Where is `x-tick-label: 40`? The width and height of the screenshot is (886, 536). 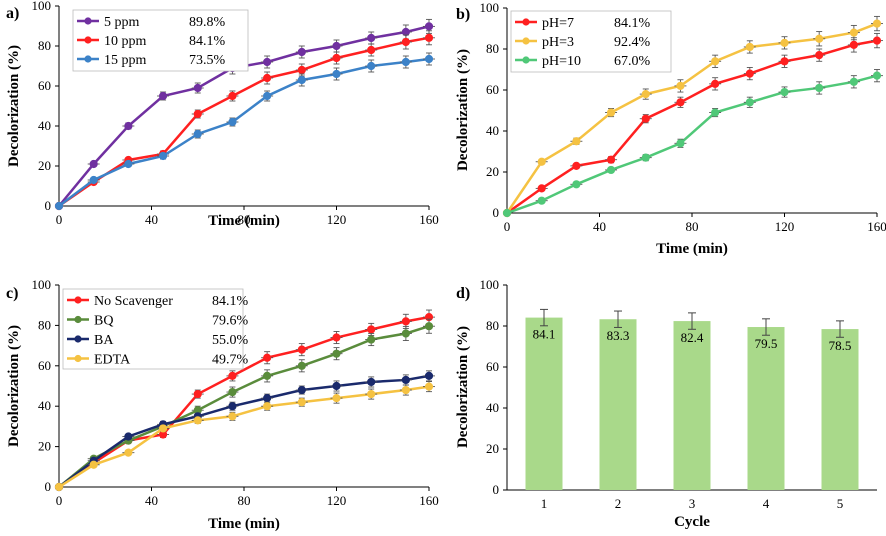 x-tick-label: 40 is located at coordinates (151, 219).